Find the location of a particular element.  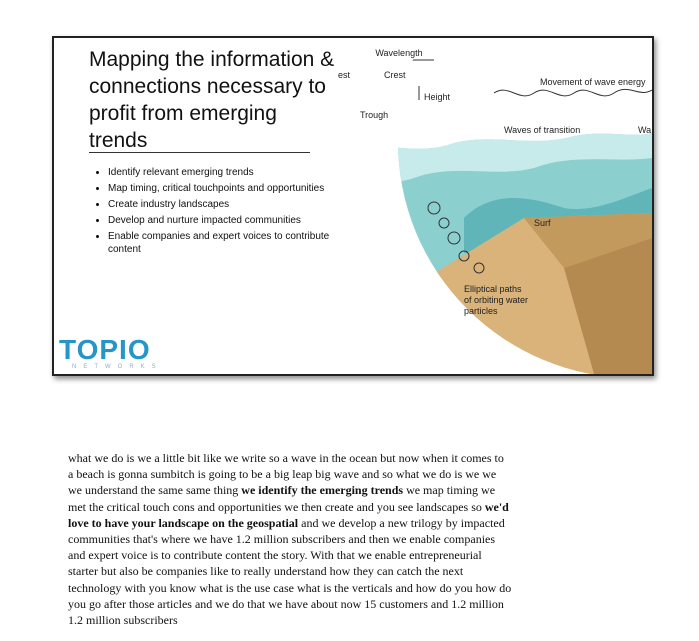

illustration-label: Trough is located at coordinates (374, 115).